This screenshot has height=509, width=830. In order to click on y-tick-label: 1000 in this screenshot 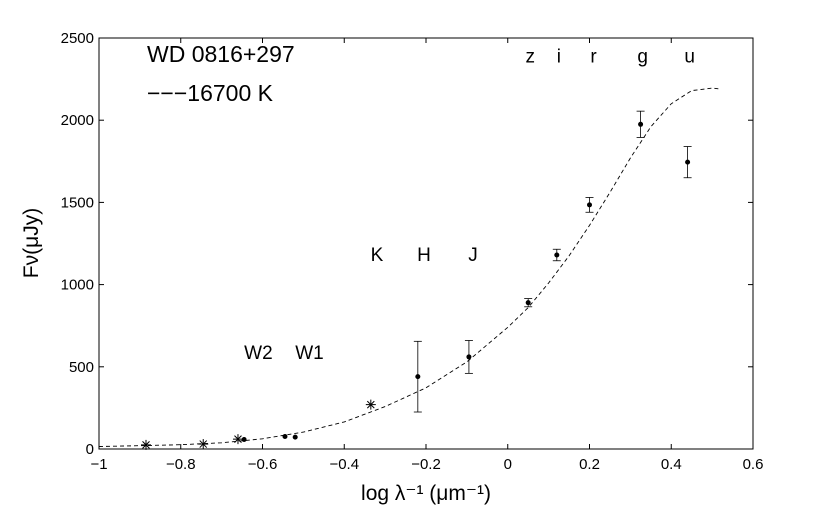, I will do `click(77, 285)`.